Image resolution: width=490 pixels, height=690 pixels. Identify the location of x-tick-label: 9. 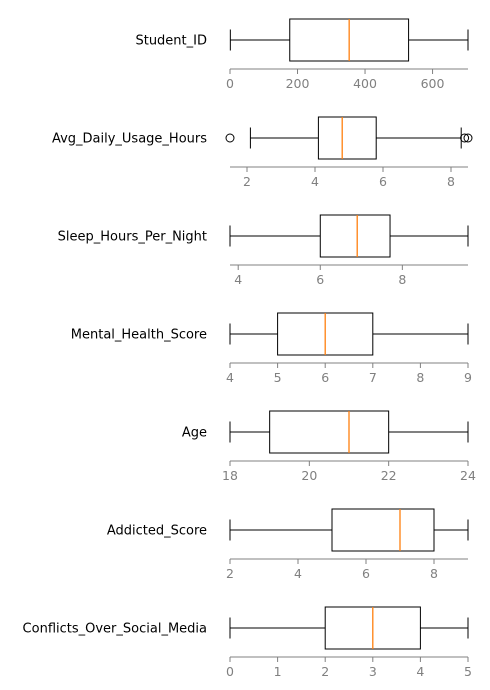
(468, 377).